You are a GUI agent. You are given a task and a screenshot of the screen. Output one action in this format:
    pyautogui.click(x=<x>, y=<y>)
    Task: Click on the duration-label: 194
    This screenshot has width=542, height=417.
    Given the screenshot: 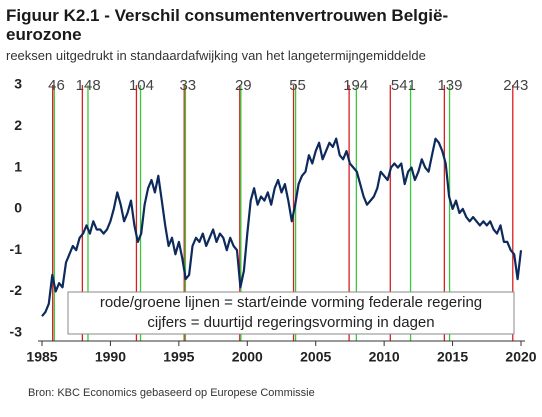 What is the action you would take?
    pyautogui.click(x=355, y=85)
    